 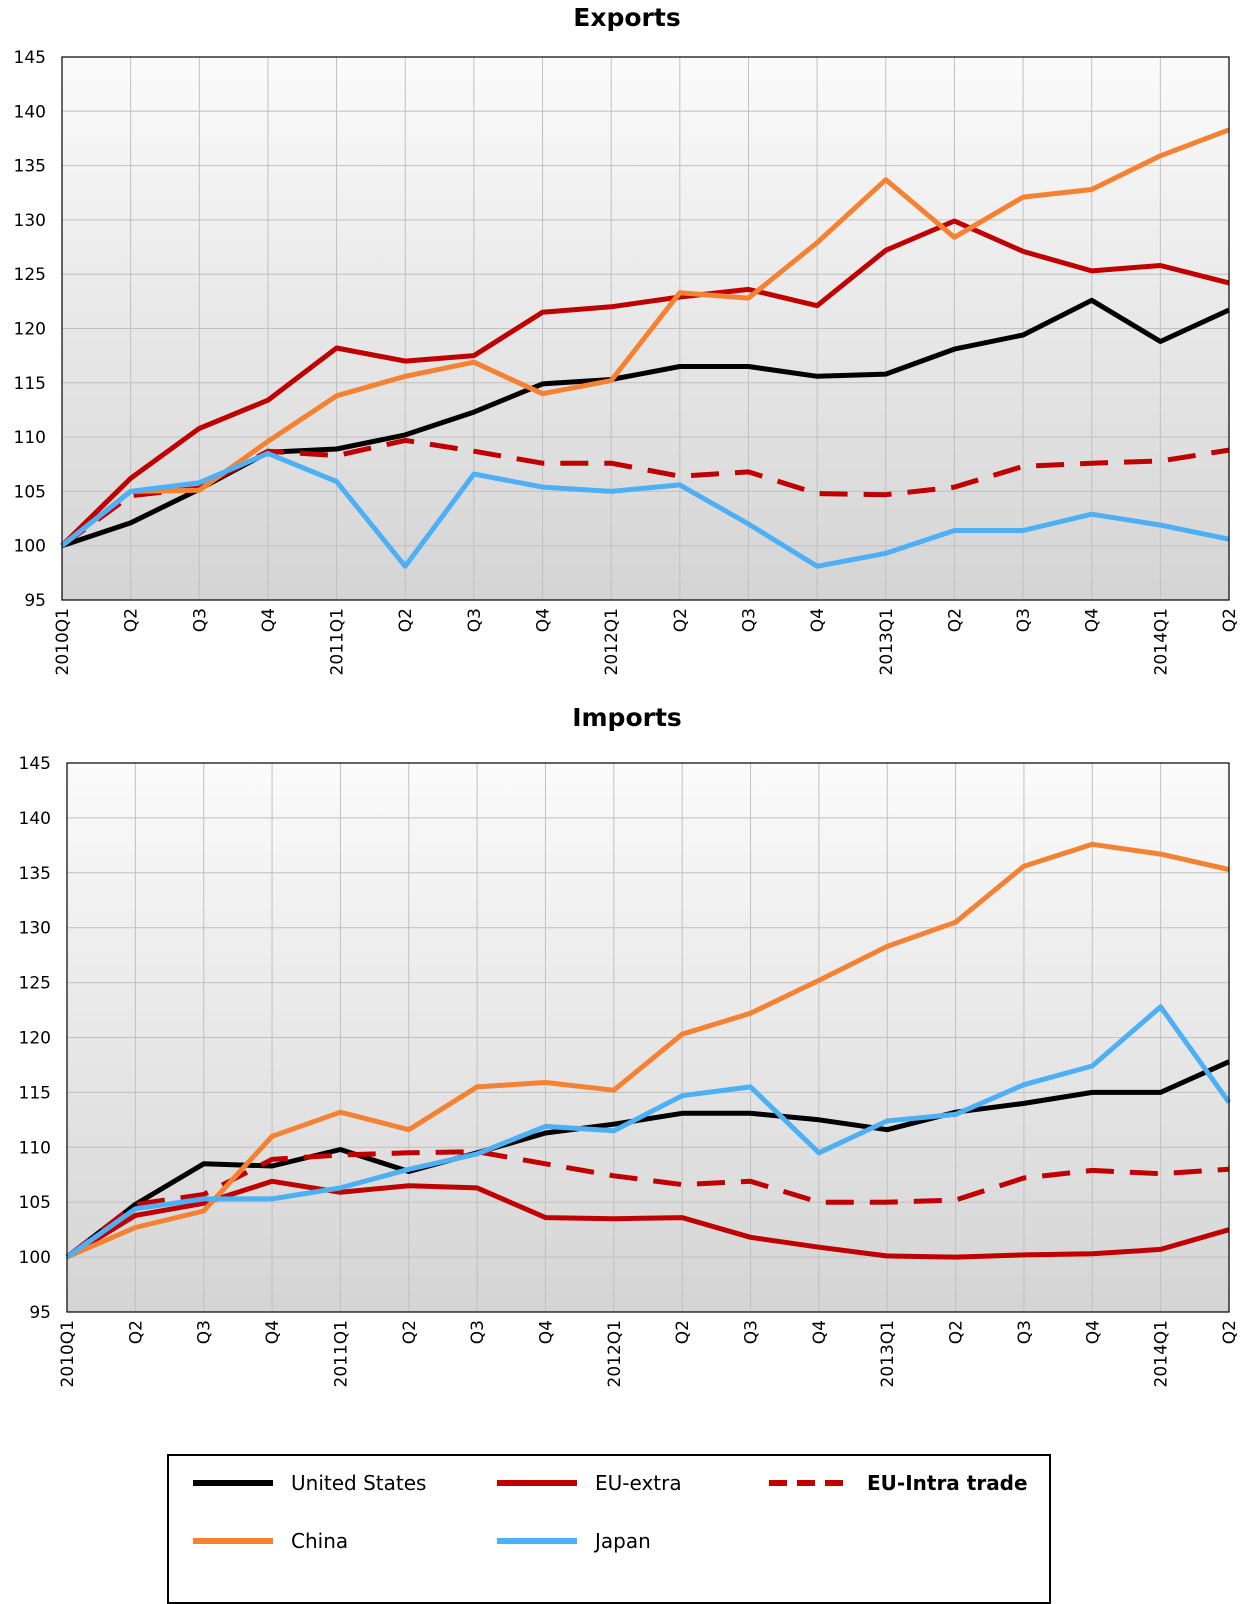 What do you see at coordinates (406, 620) in the screenshot?
I see `exports-xtick-5: Q2` at bounding box center [406, 620].